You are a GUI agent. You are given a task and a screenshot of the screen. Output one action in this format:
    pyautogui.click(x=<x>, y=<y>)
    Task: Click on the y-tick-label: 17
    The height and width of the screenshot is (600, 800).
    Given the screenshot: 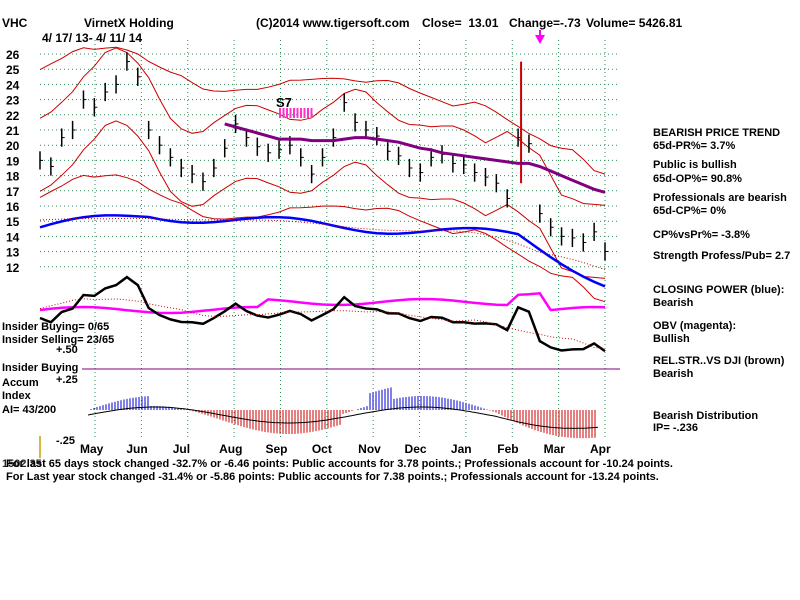 What is the action you would take?
    pyautogui.click(x=13, y=192)
    